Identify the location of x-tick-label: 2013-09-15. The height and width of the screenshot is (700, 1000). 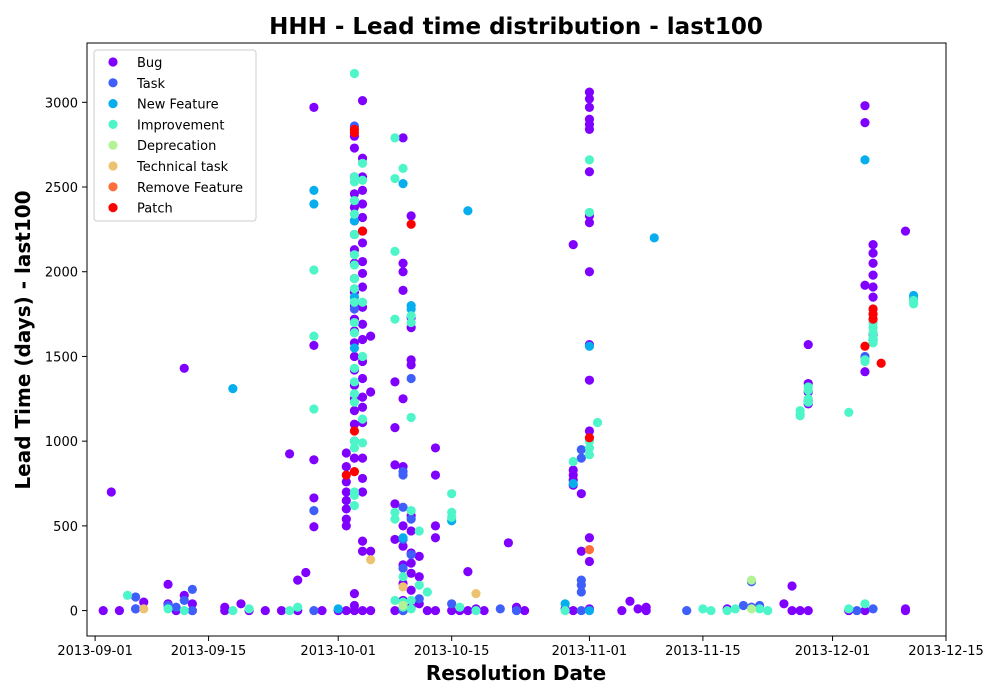
(209, 651).